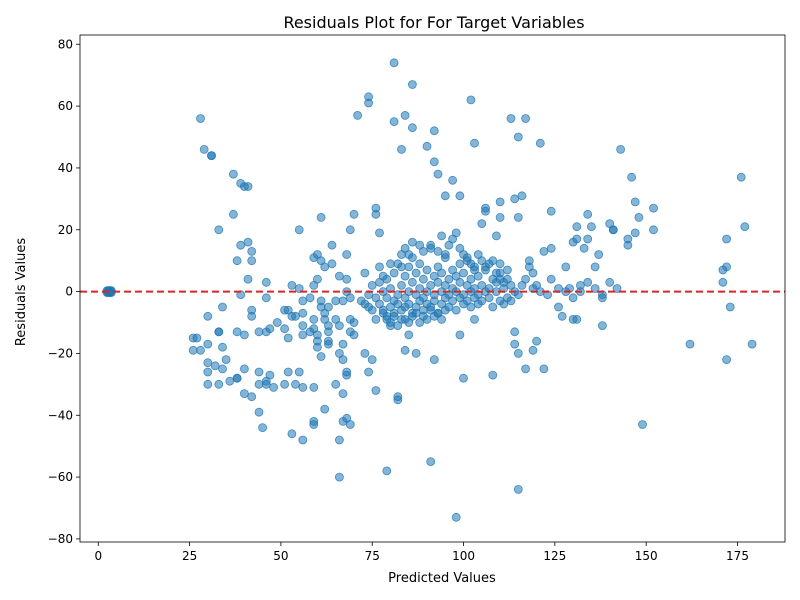 The width and height of the screenshot is (800, 600). I want to click on cluster-layer, so click(109, 291).